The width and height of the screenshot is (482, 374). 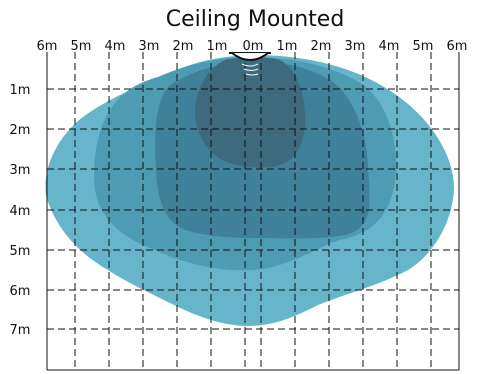 I want to click on y-tick-label: 1m, so click(x=20, y=90).